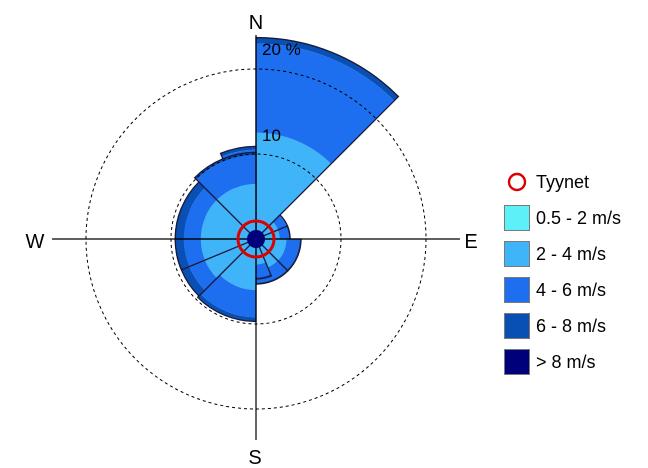  I want to click on ring-label-10: 10, so click(271, 135).